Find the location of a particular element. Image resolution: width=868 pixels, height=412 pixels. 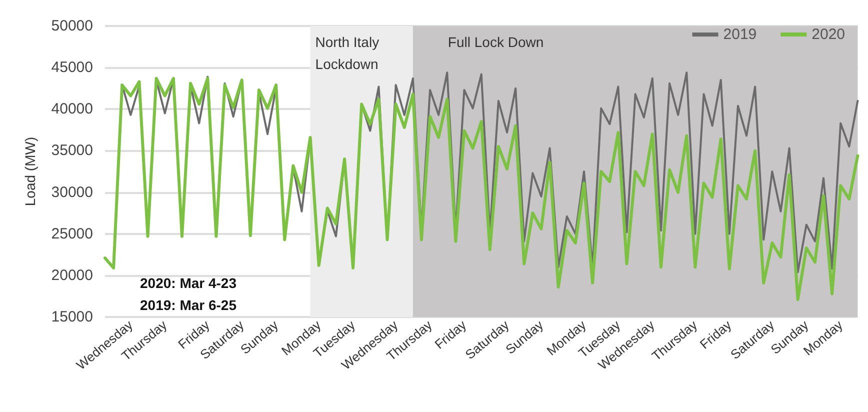

legend-label: 2019 is located at coordinates (740, 34).